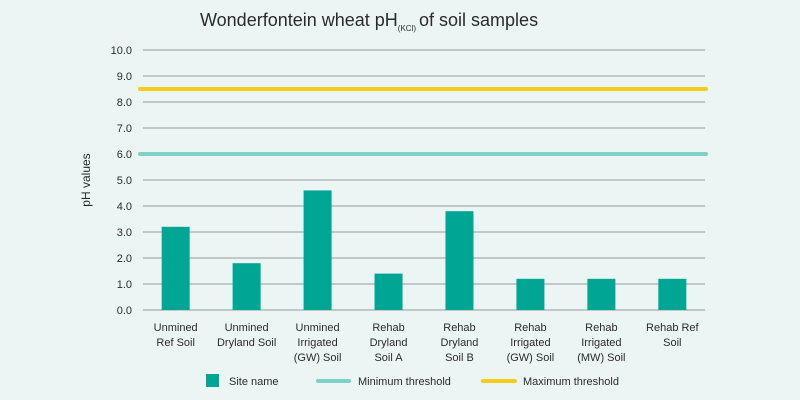  What do you see at coordinates (423, 121) in the screenshot?
I see `threshold-layer` at bounding box center [423, 121].